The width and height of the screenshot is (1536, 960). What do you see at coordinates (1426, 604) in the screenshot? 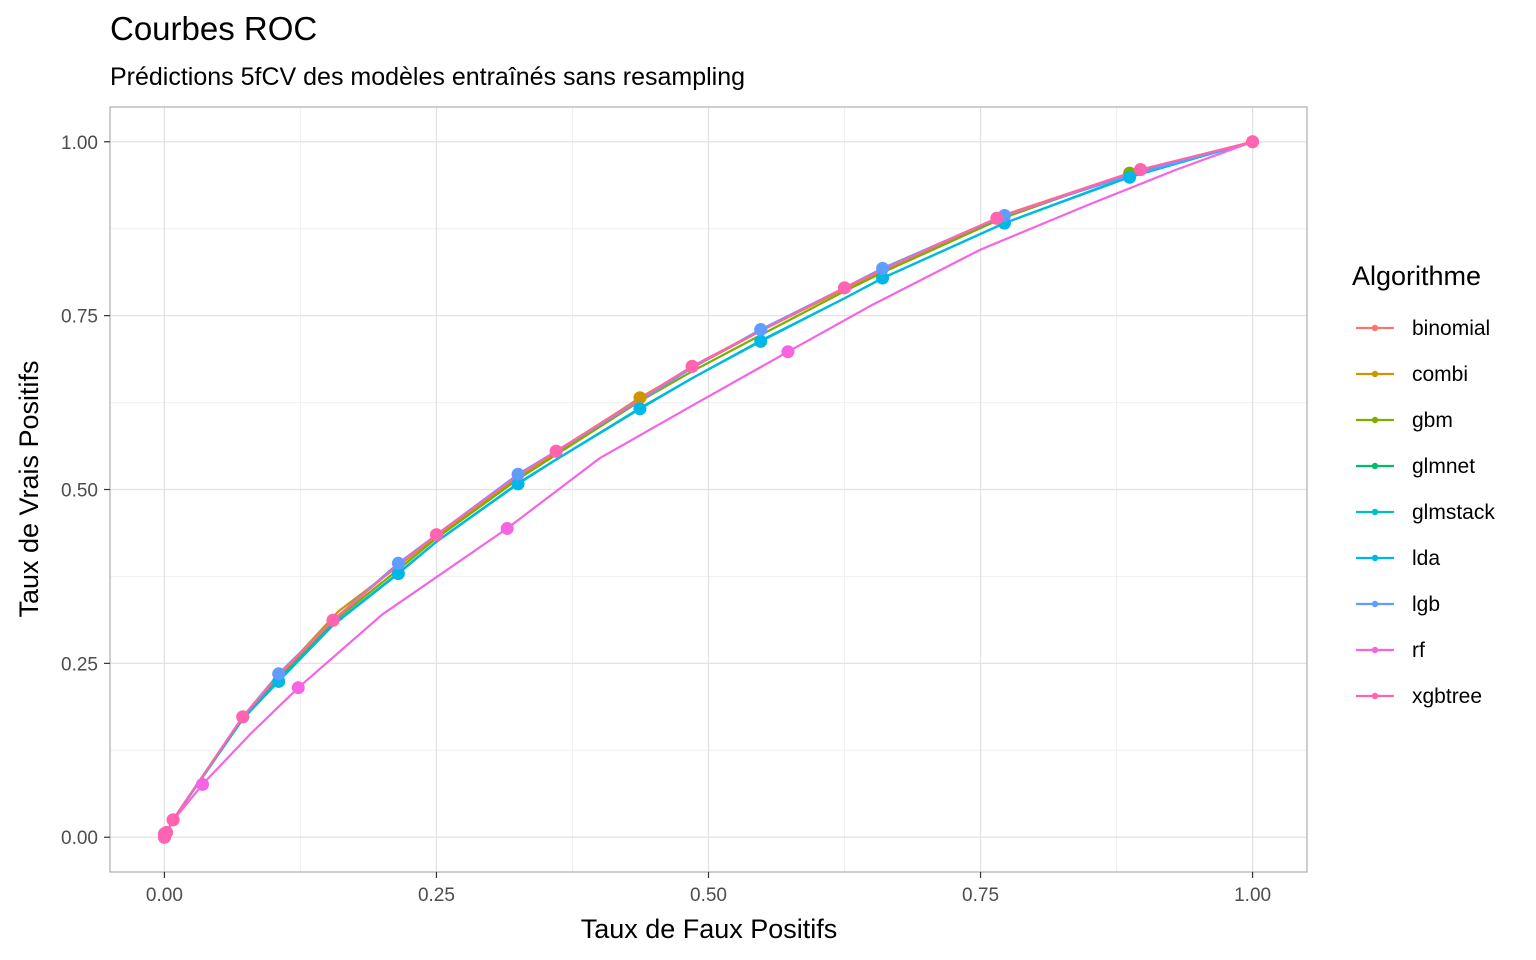
I see `legend-label: lgb` at bounding box center [1426, 604].